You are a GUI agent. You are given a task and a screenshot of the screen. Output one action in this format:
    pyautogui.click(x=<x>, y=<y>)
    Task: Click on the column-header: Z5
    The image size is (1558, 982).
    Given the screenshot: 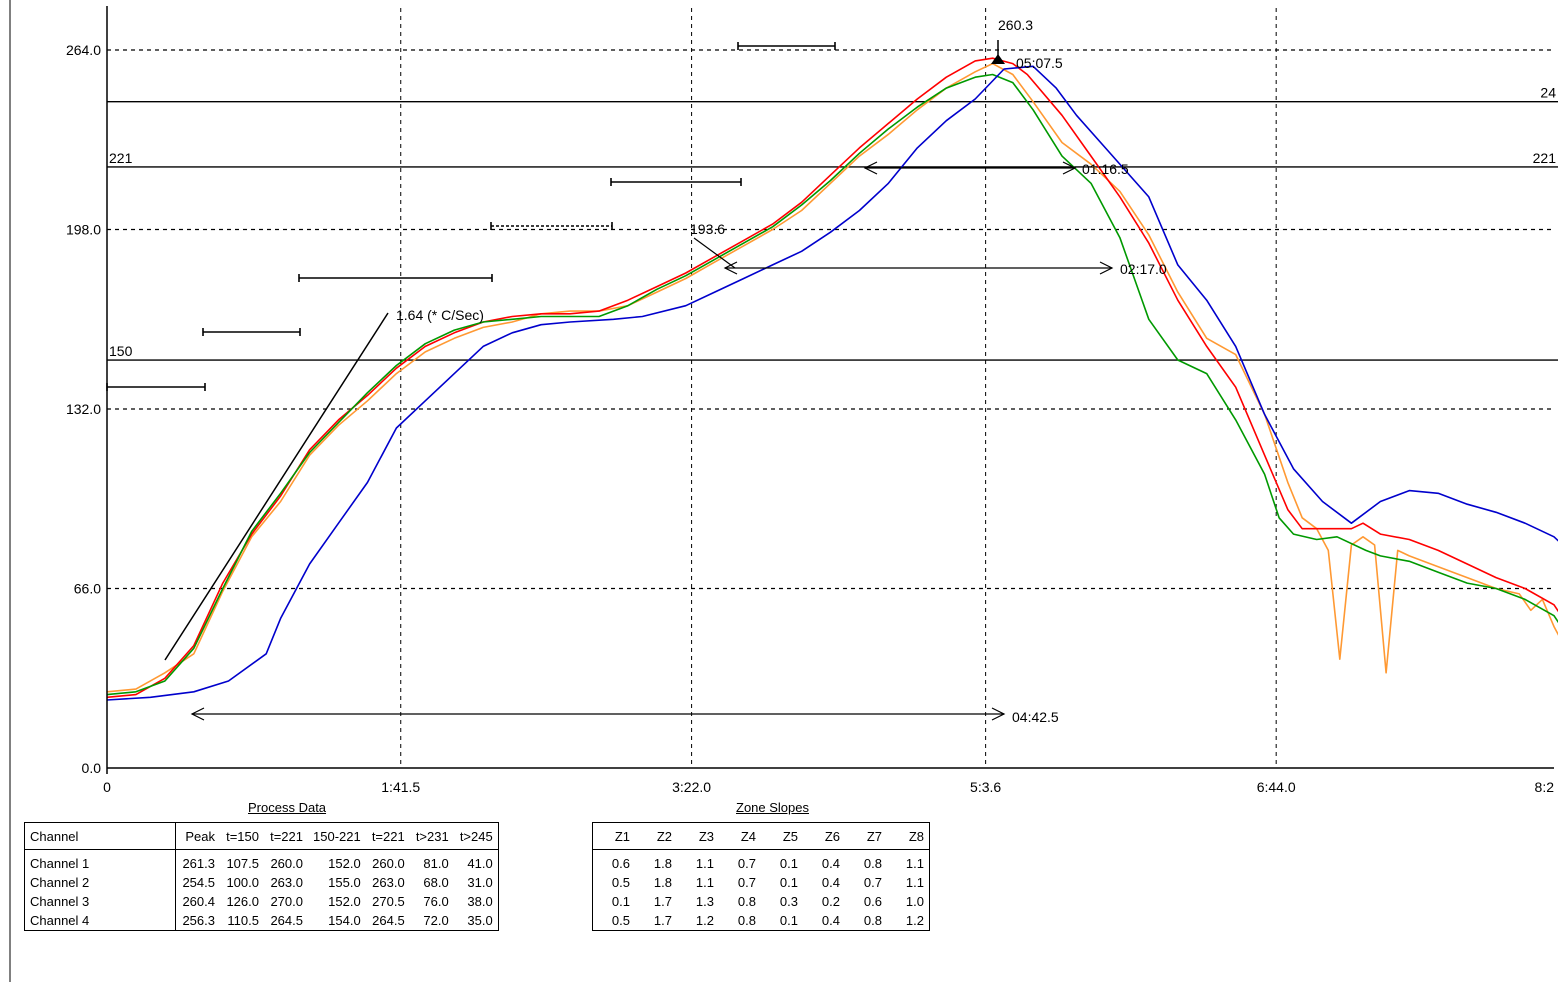 What is the action you would take?
    pyautogui.click(x=782, y=836)
    